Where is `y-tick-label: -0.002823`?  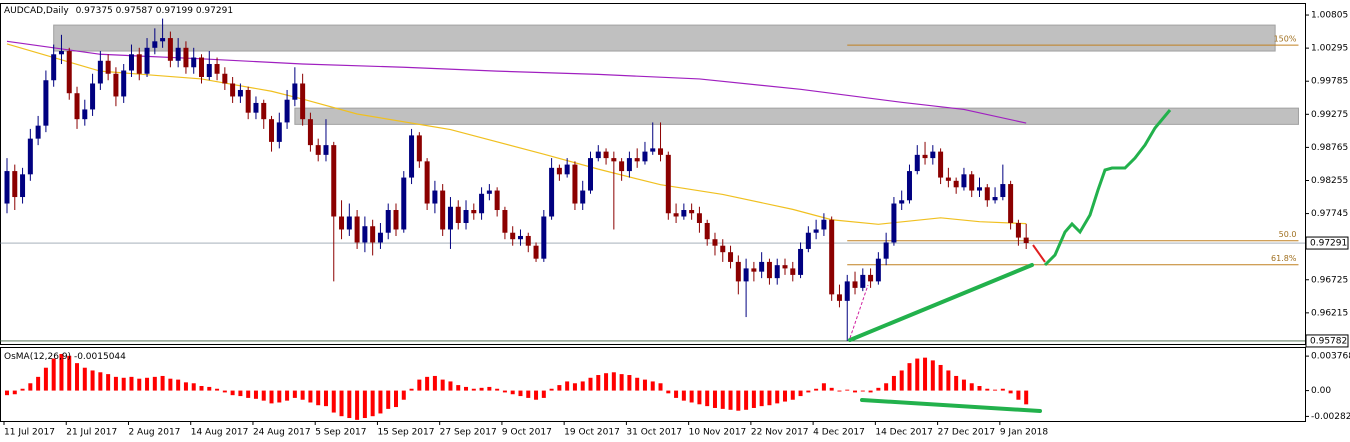 y-tick-label: -0.002823 is located at coordinates (1330, 417).